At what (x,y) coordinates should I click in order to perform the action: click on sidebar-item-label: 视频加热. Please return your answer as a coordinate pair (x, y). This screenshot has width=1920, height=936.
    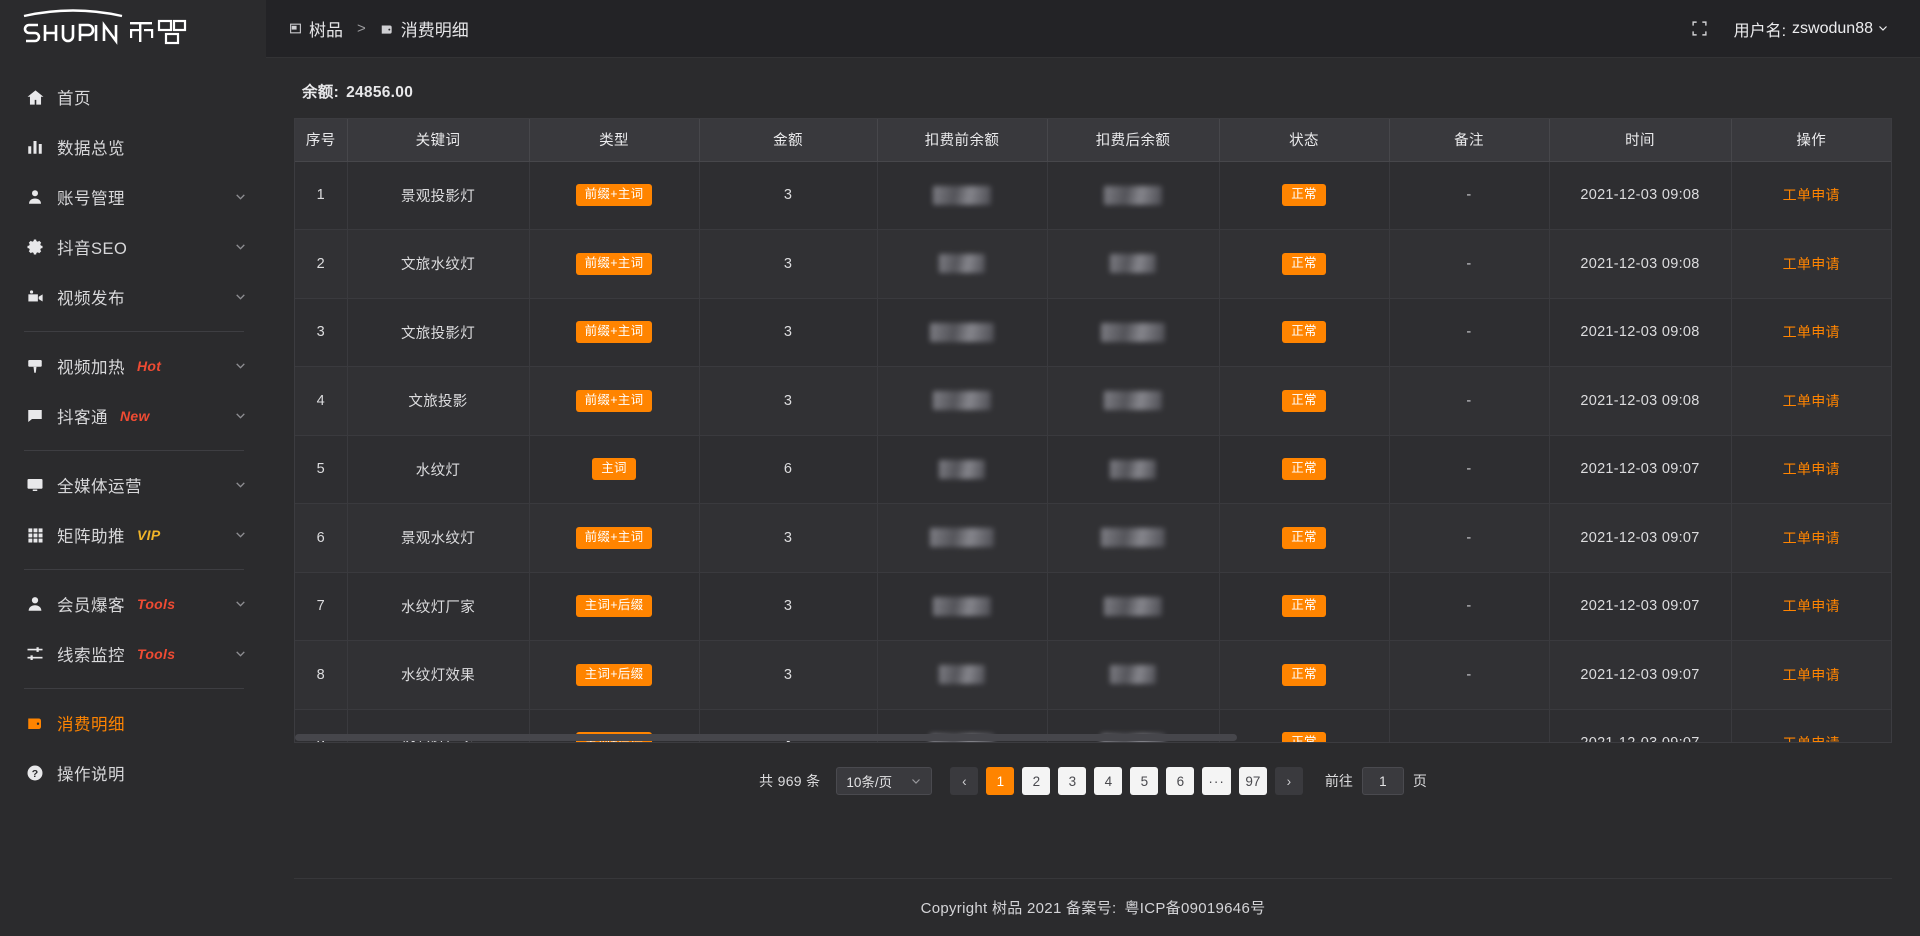
    Looking at the image, I should click on (91, 368).